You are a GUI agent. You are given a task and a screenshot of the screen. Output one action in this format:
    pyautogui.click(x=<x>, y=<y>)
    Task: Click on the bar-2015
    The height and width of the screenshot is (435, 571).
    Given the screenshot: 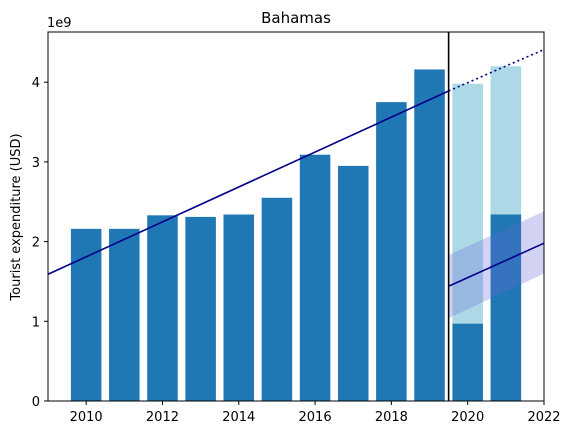 What is the action you would take?
    pyautogui.click(x=277, y=299)
    